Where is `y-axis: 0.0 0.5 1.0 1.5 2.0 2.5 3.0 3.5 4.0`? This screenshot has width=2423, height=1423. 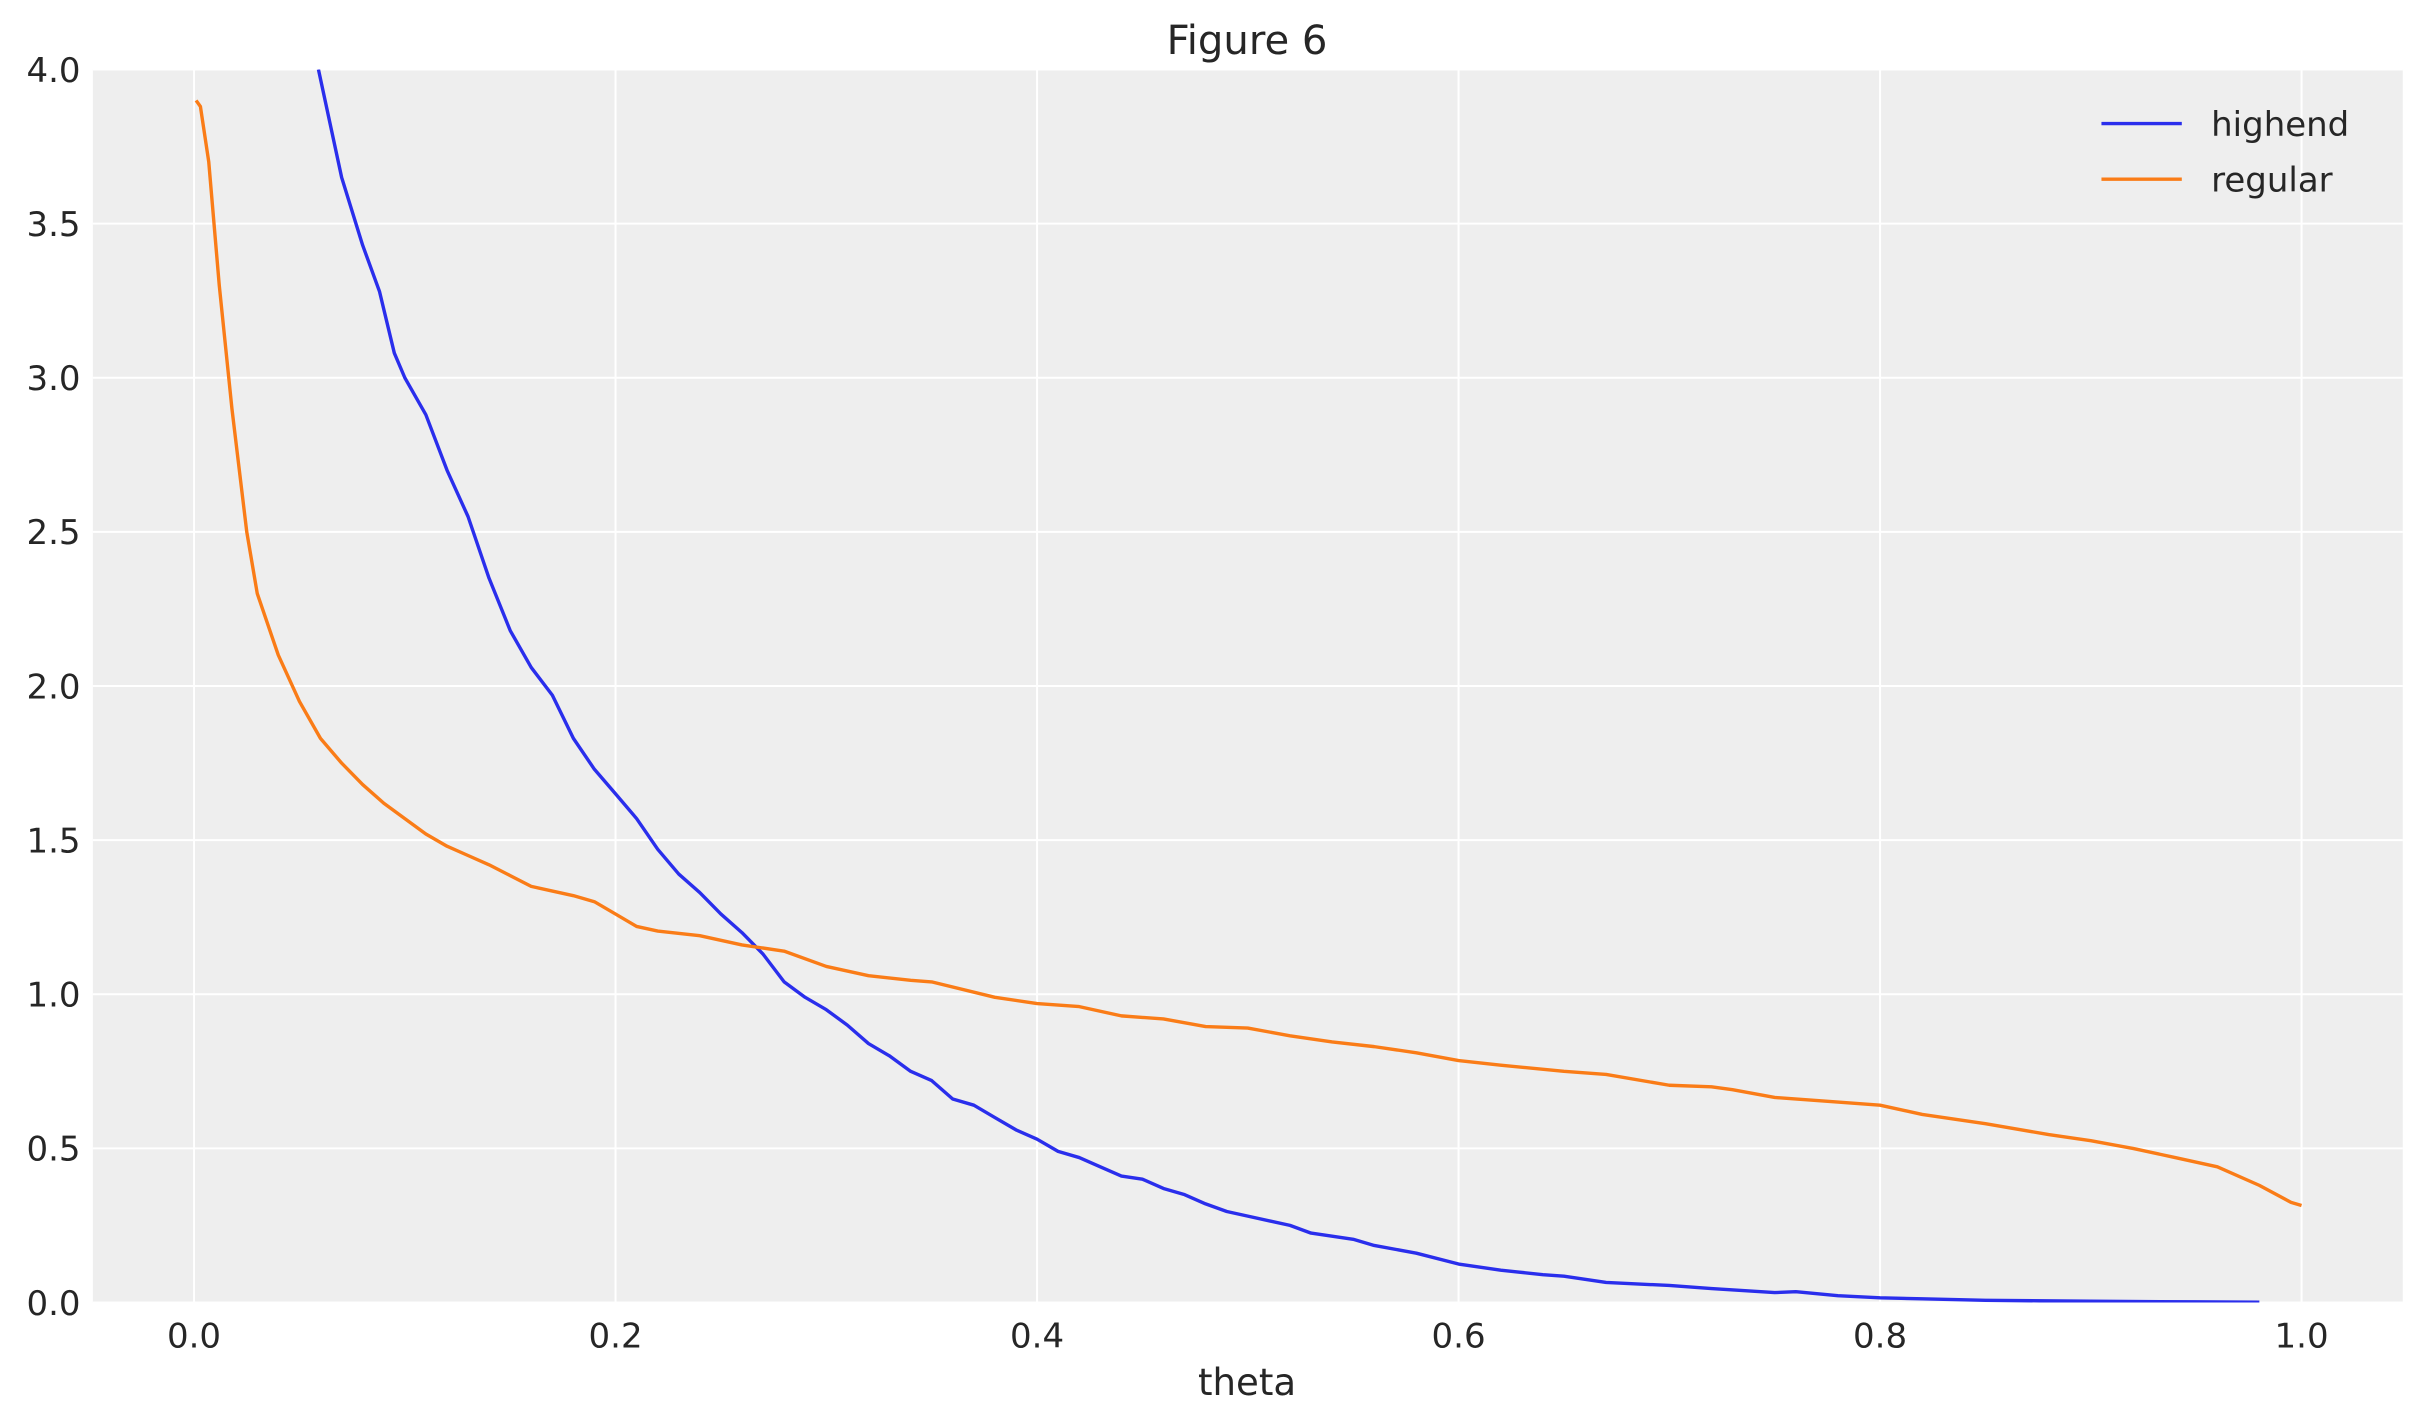 y-axis: 0.0 0.5 1.0 1.5 2.0 2.5 3.0 3.5 4.0 is located at coordinates (53, 687).